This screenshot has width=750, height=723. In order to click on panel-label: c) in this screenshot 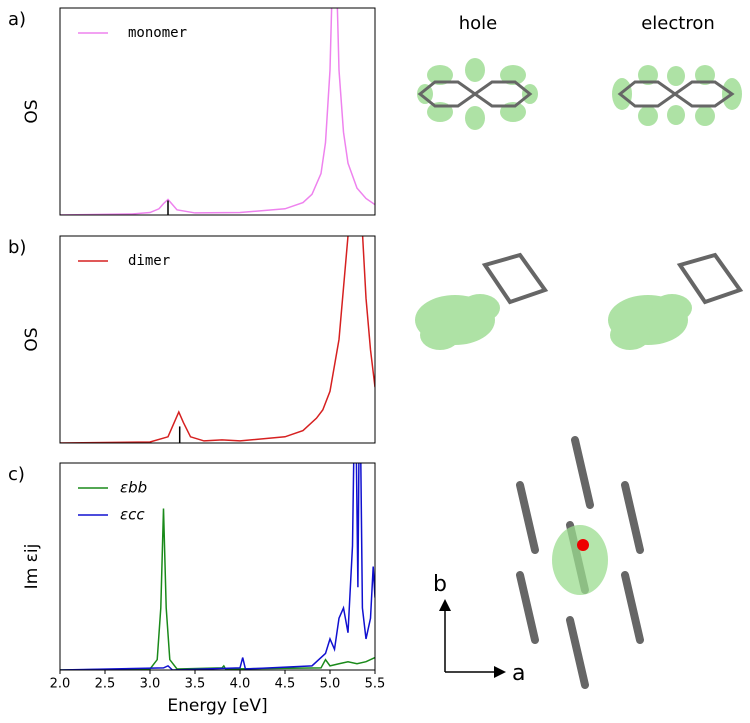, I will do `click(16, 474)`.